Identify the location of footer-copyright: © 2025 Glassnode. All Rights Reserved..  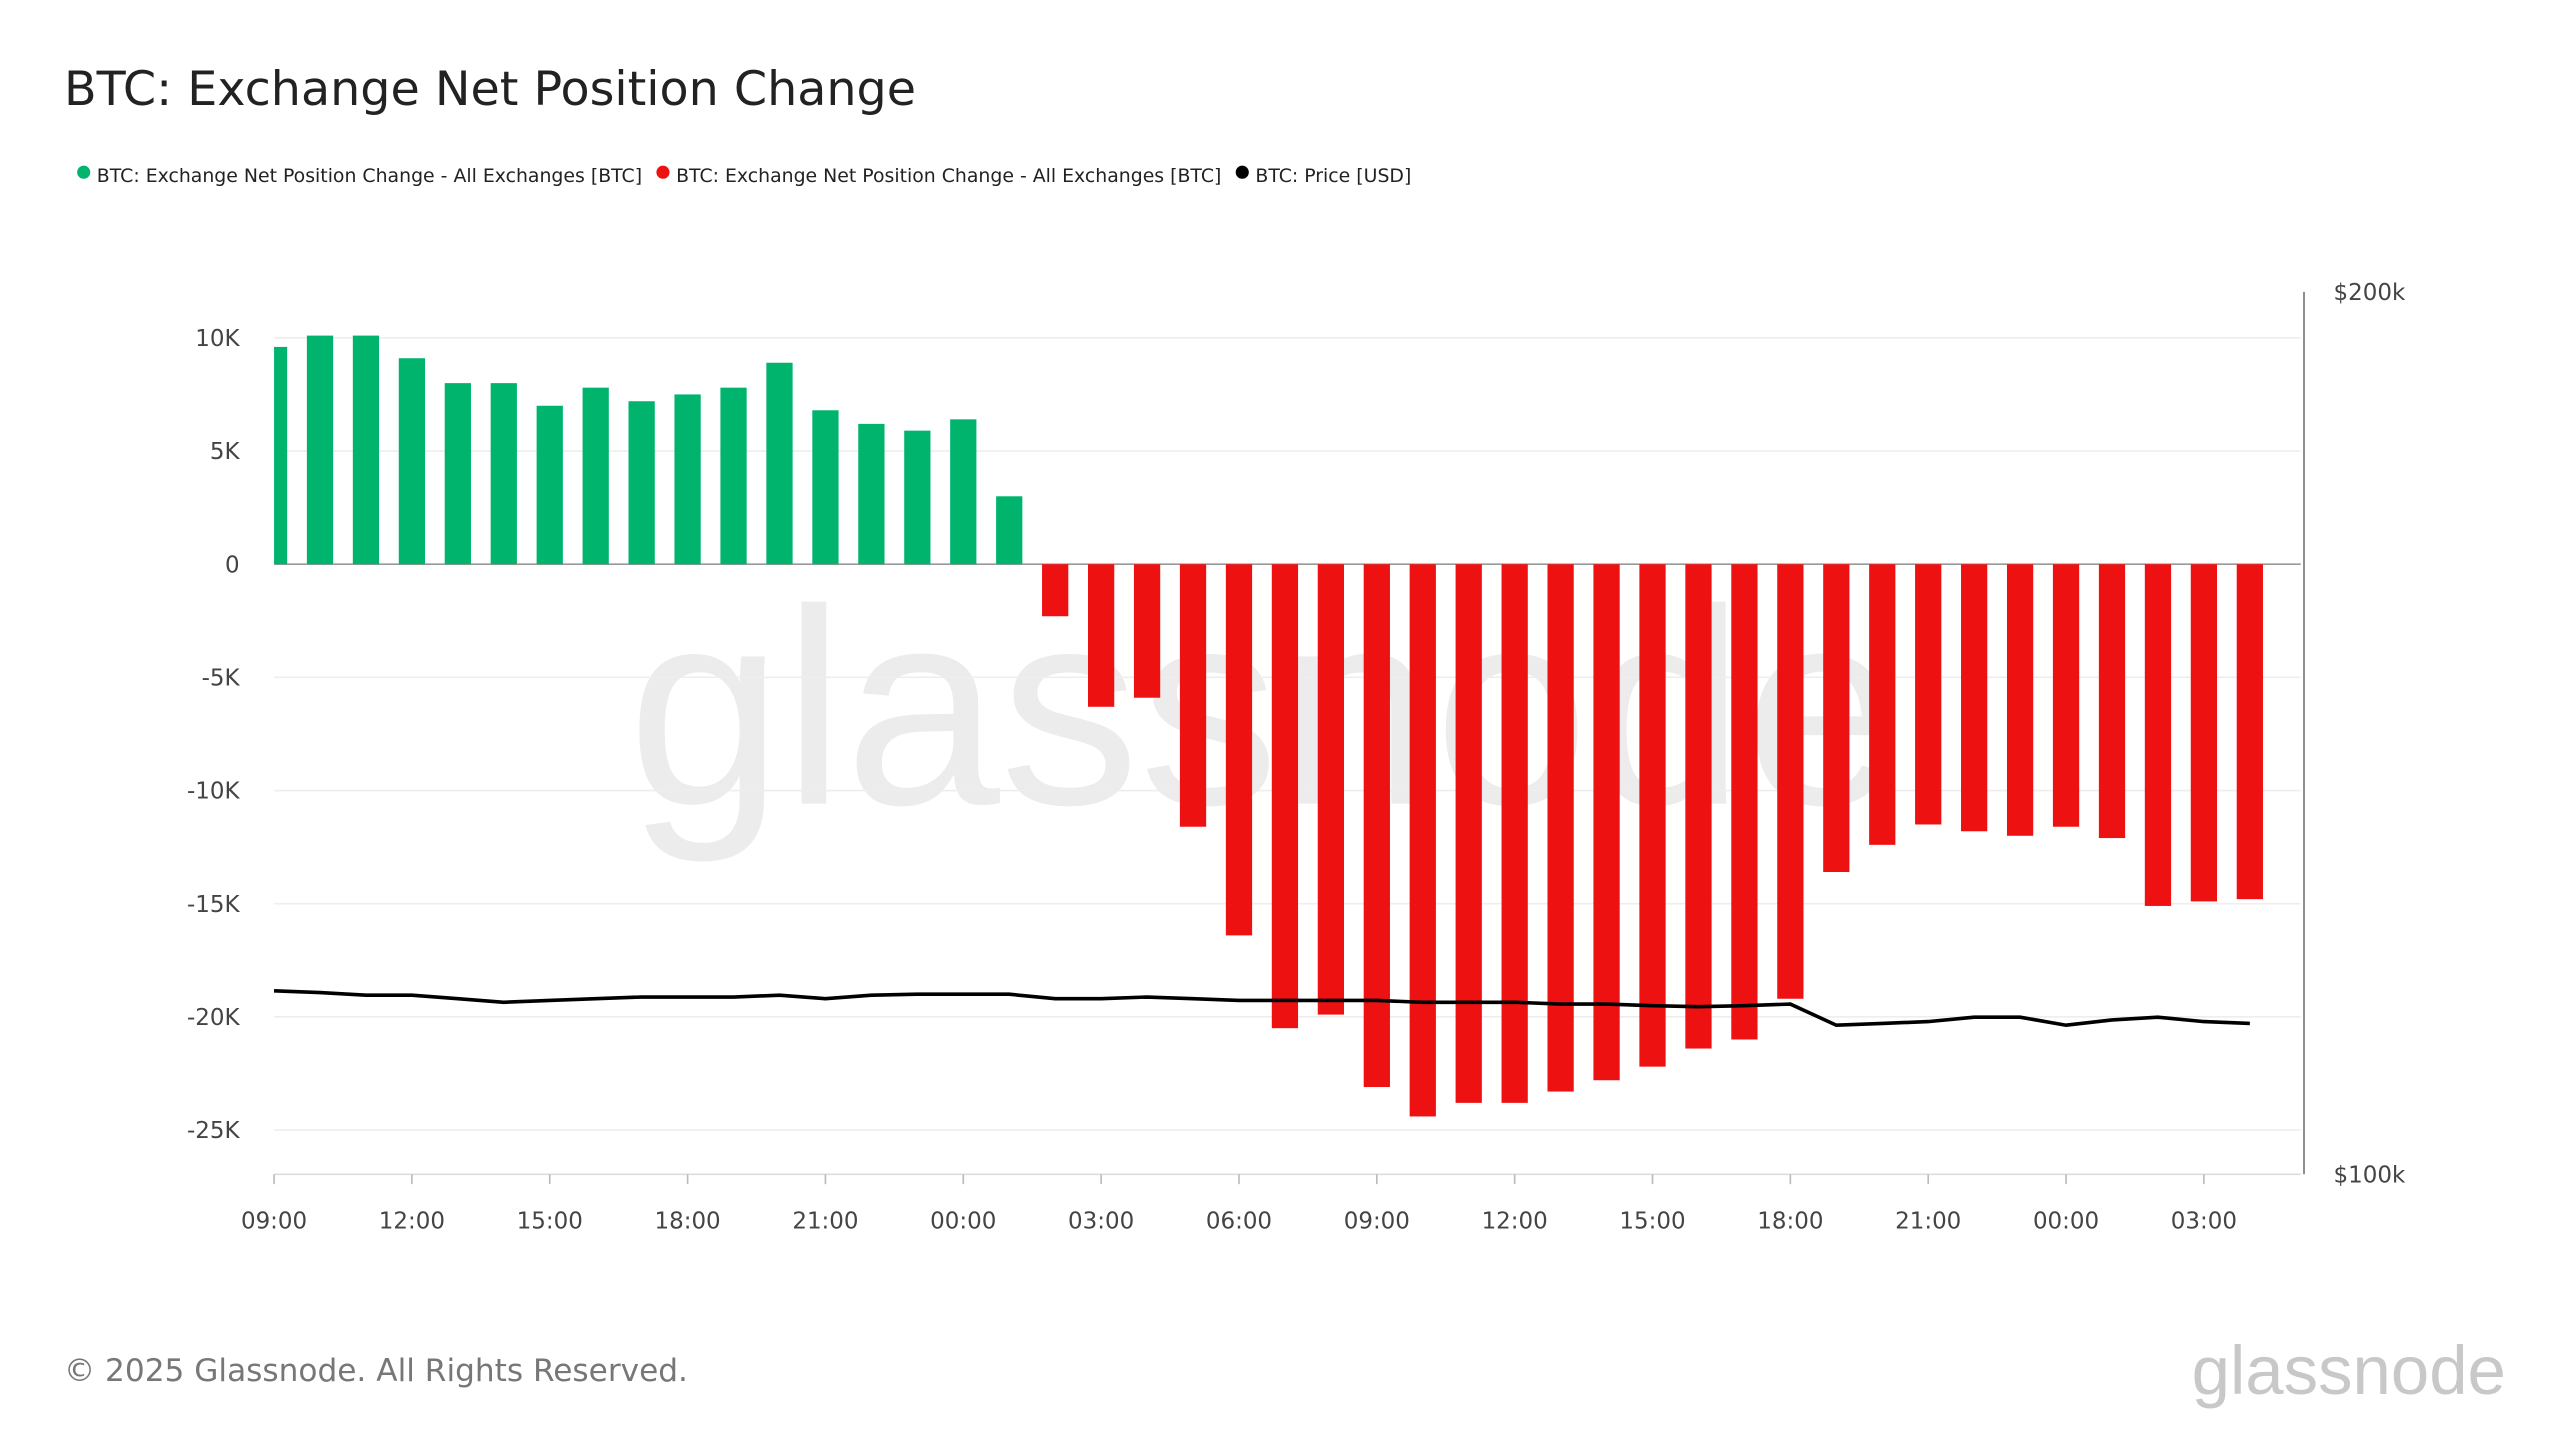
(376, 1371).